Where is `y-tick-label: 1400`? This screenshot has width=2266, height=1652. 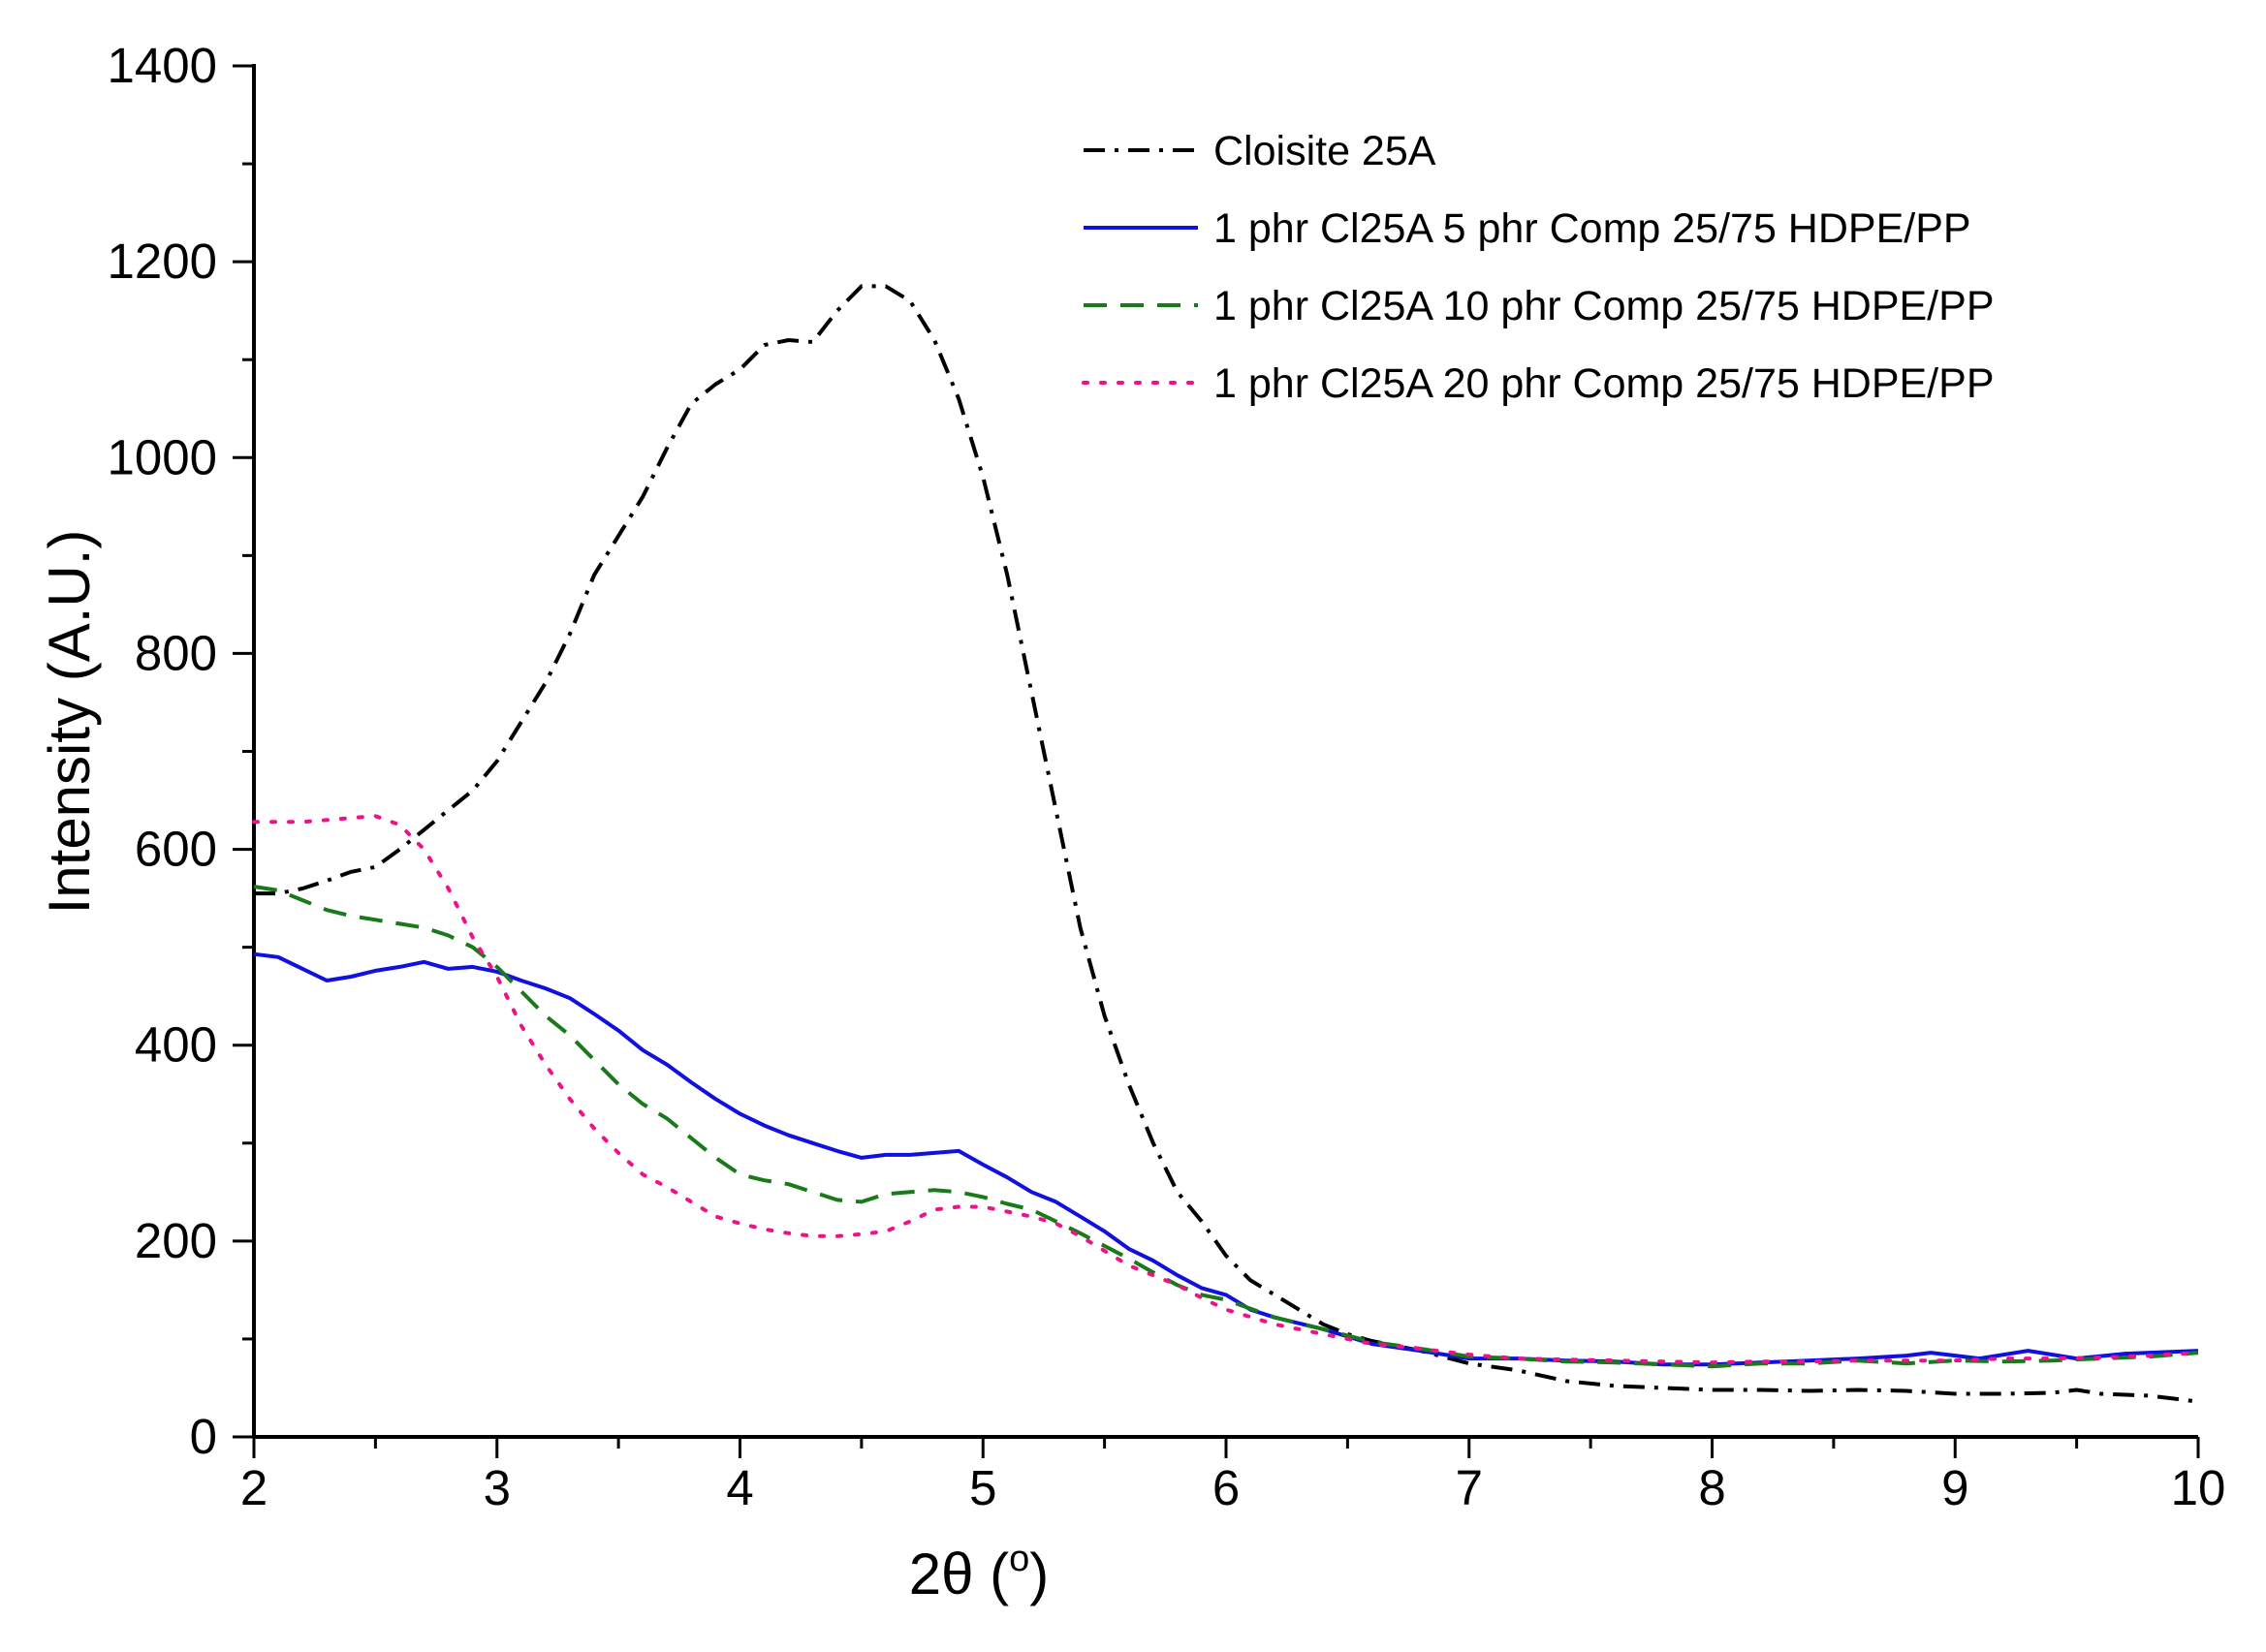
y-tick-label: 1400 is located at coordinates (163, 65).